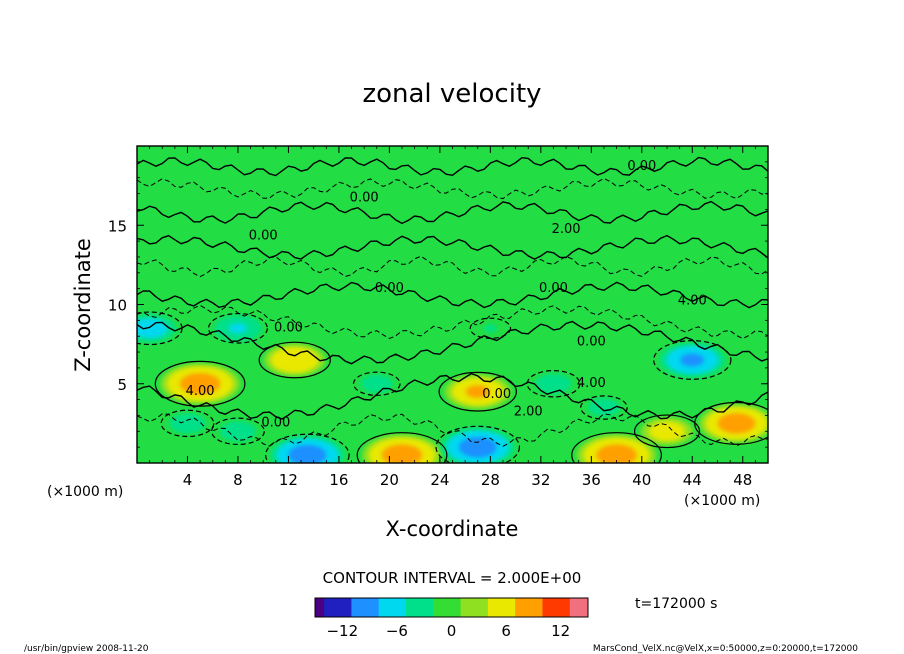 The width and height of the screenshot is (904, 654). I want to click on colorbar-tick-label: −12, so click(342, 631).